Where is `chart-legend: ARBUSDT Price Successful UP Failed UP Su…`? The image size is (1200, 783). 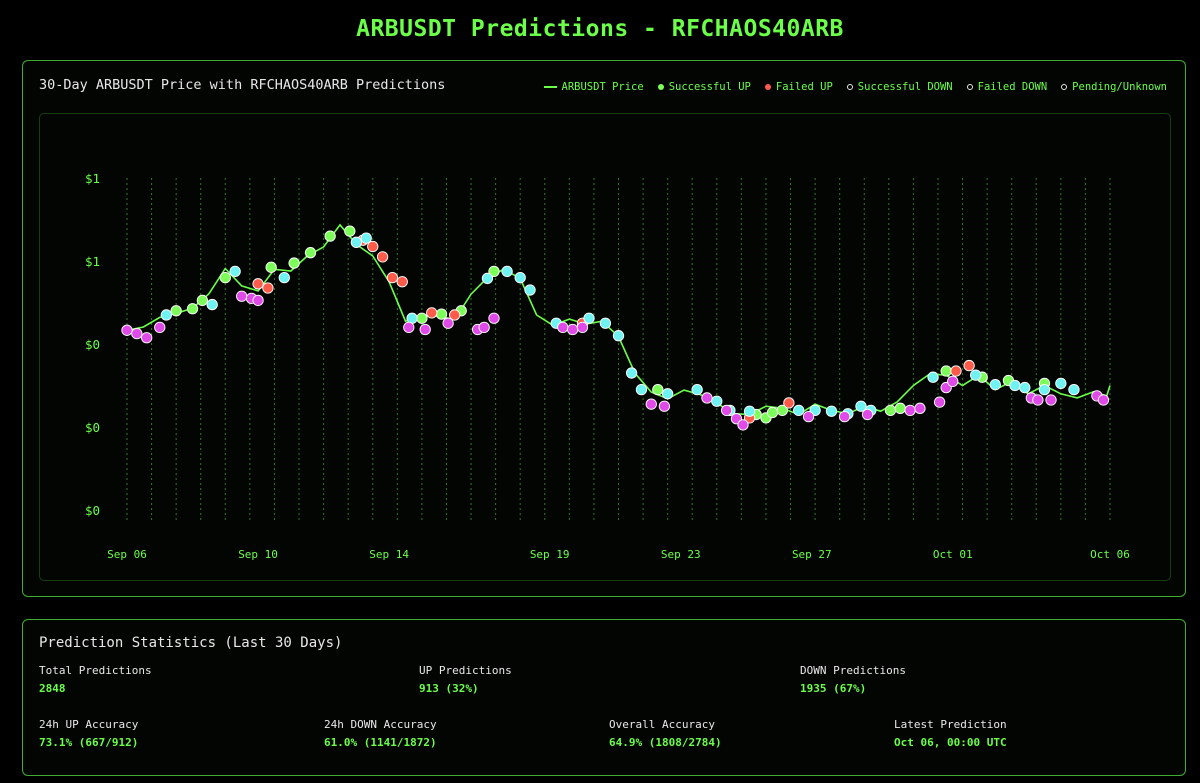 chart-legend: ARBUSDT Price Successful UP Failed UP Su… is located at coordinates (855, 87).